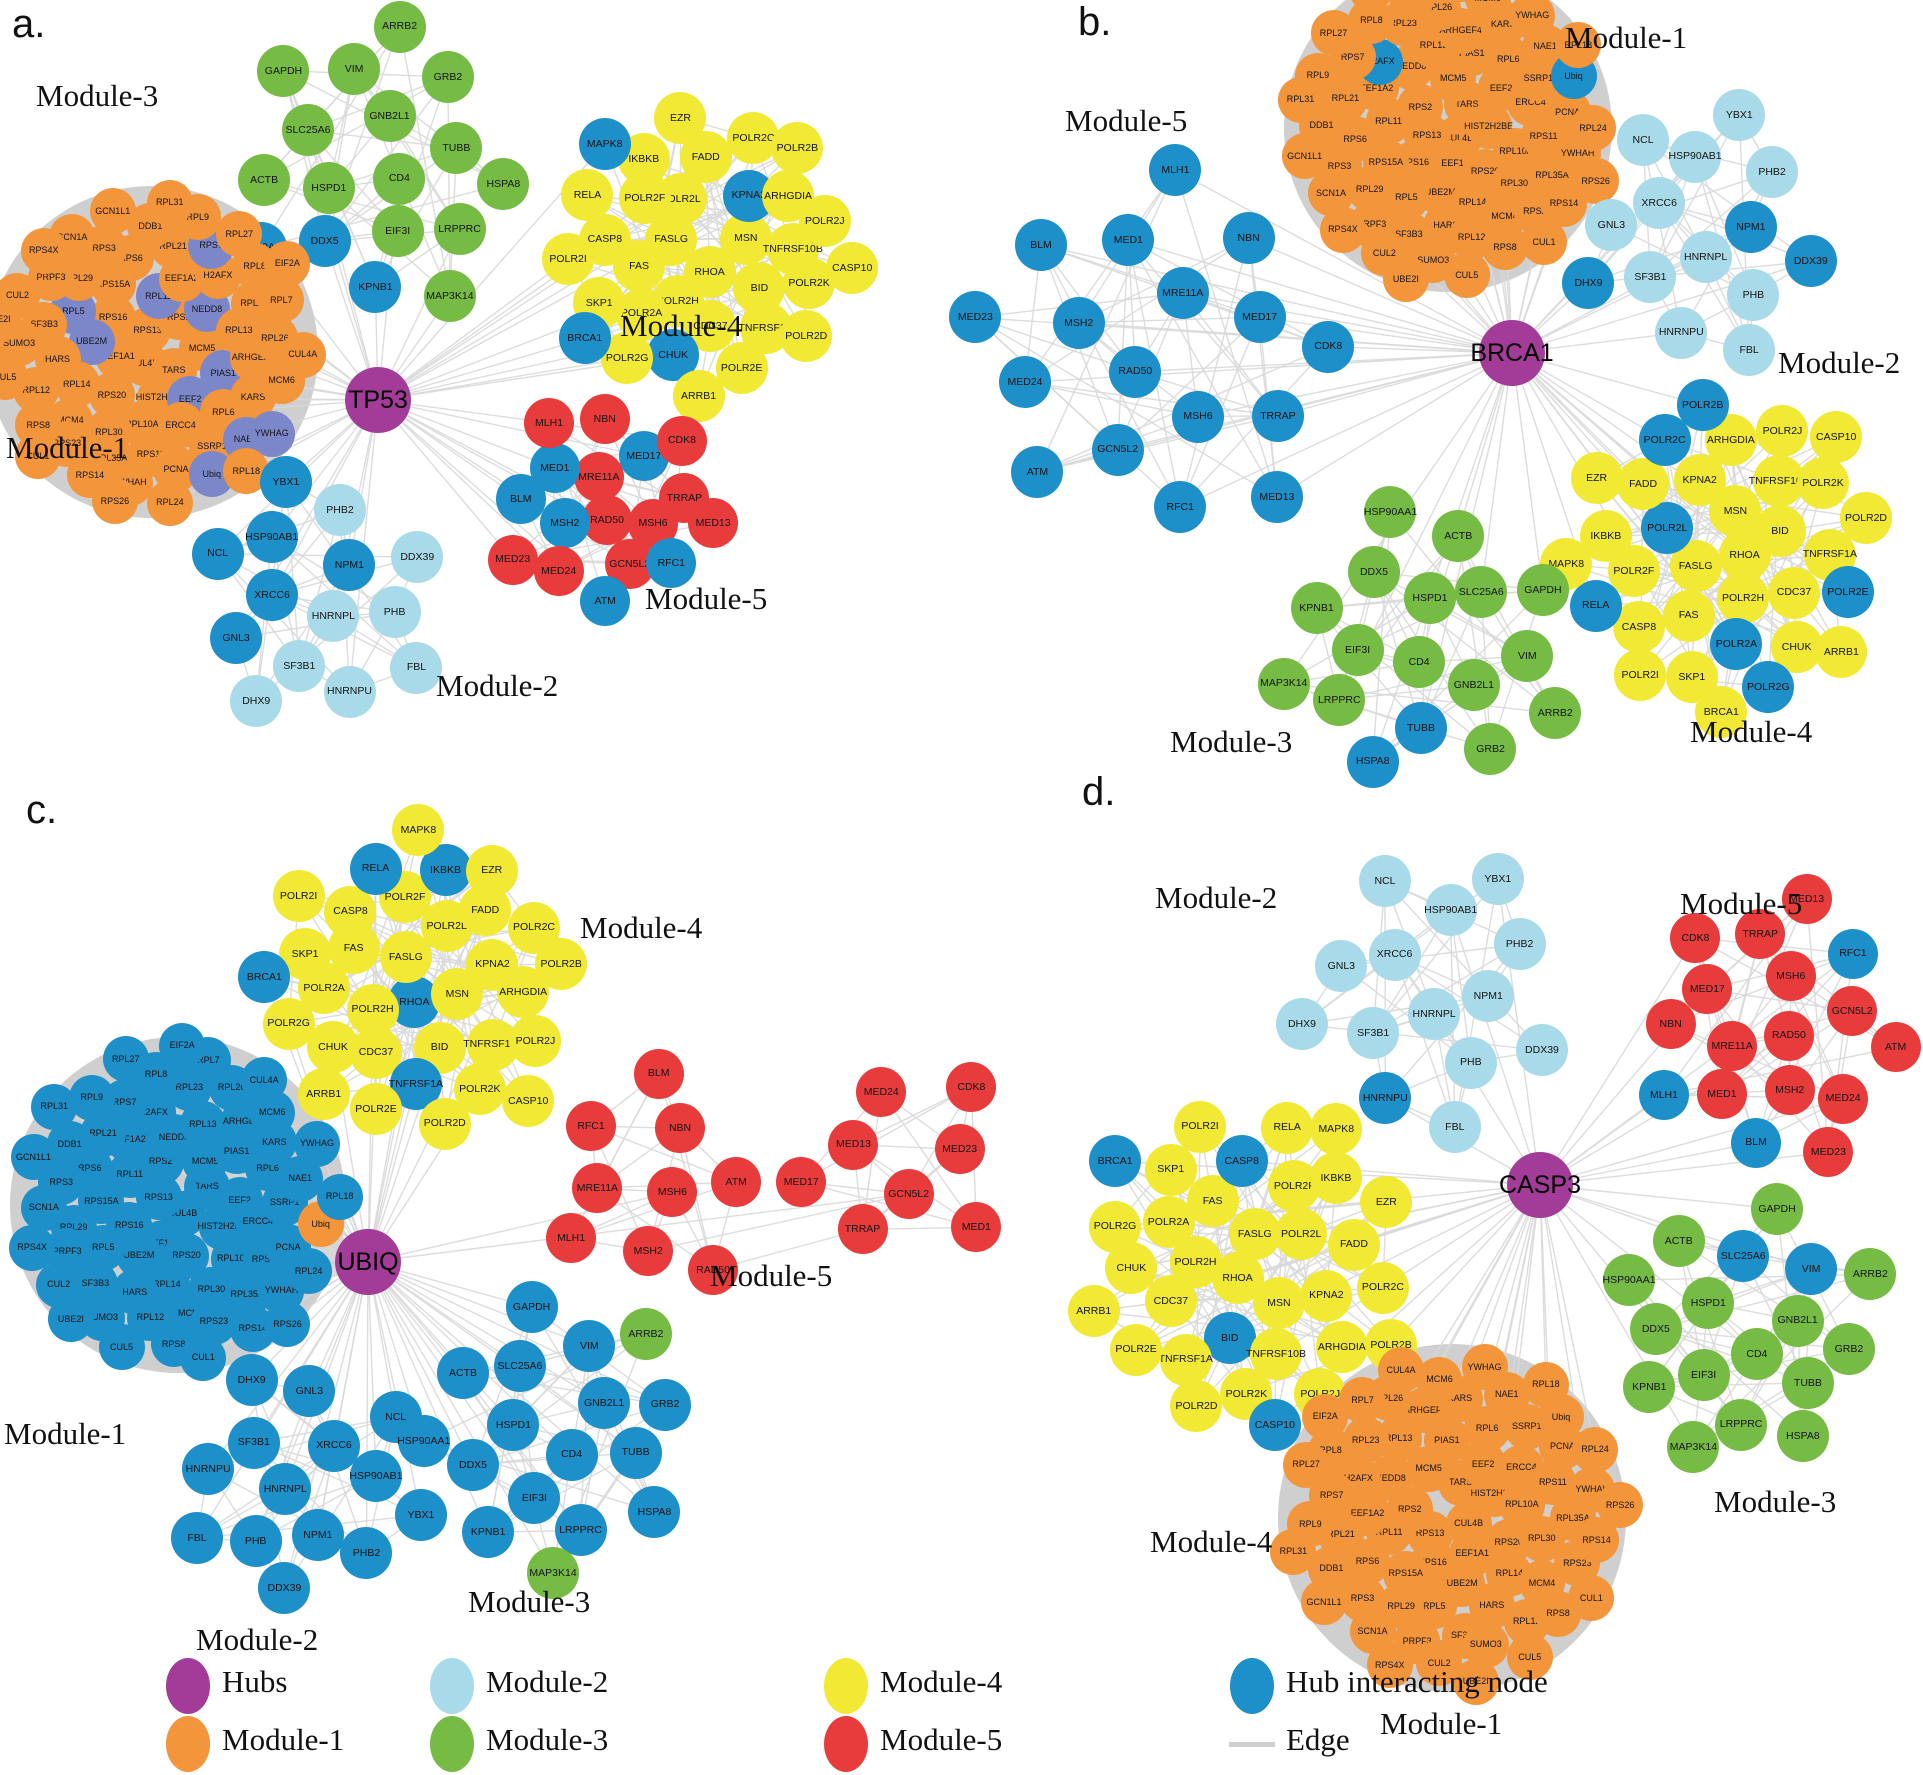 The image size is (1923, 1775). Describe the element at coordinates (253, 1442) in the screenshot. I see `node-SF3B1: SF3B1` at that location.